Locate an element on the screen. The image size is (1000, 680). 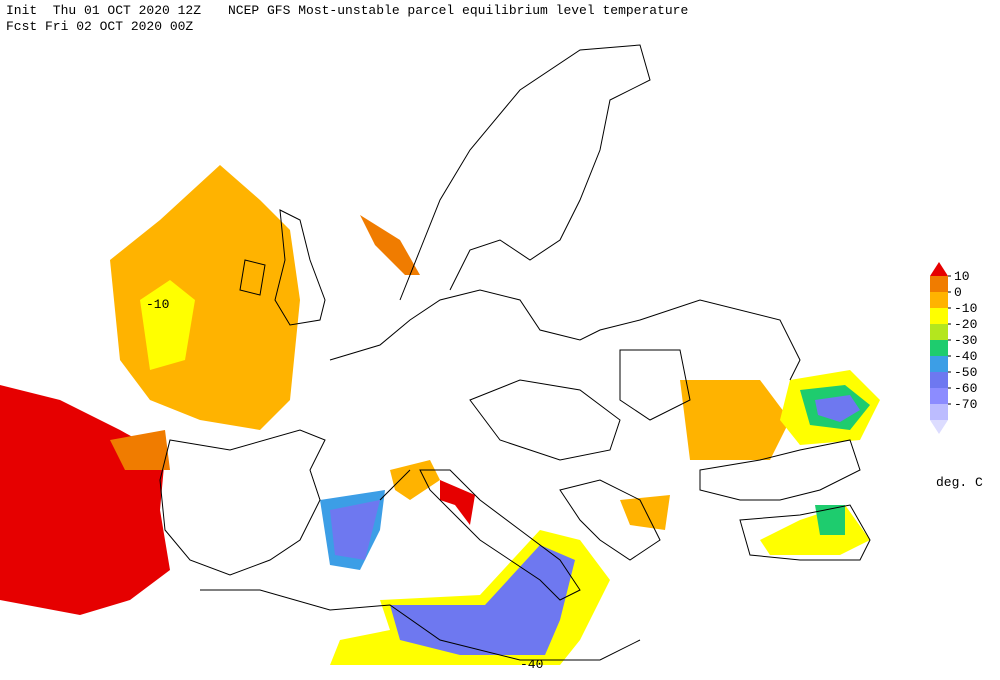
legend: 100-10-20-30-40-50-60-70 is located at coordinates (953, 348).